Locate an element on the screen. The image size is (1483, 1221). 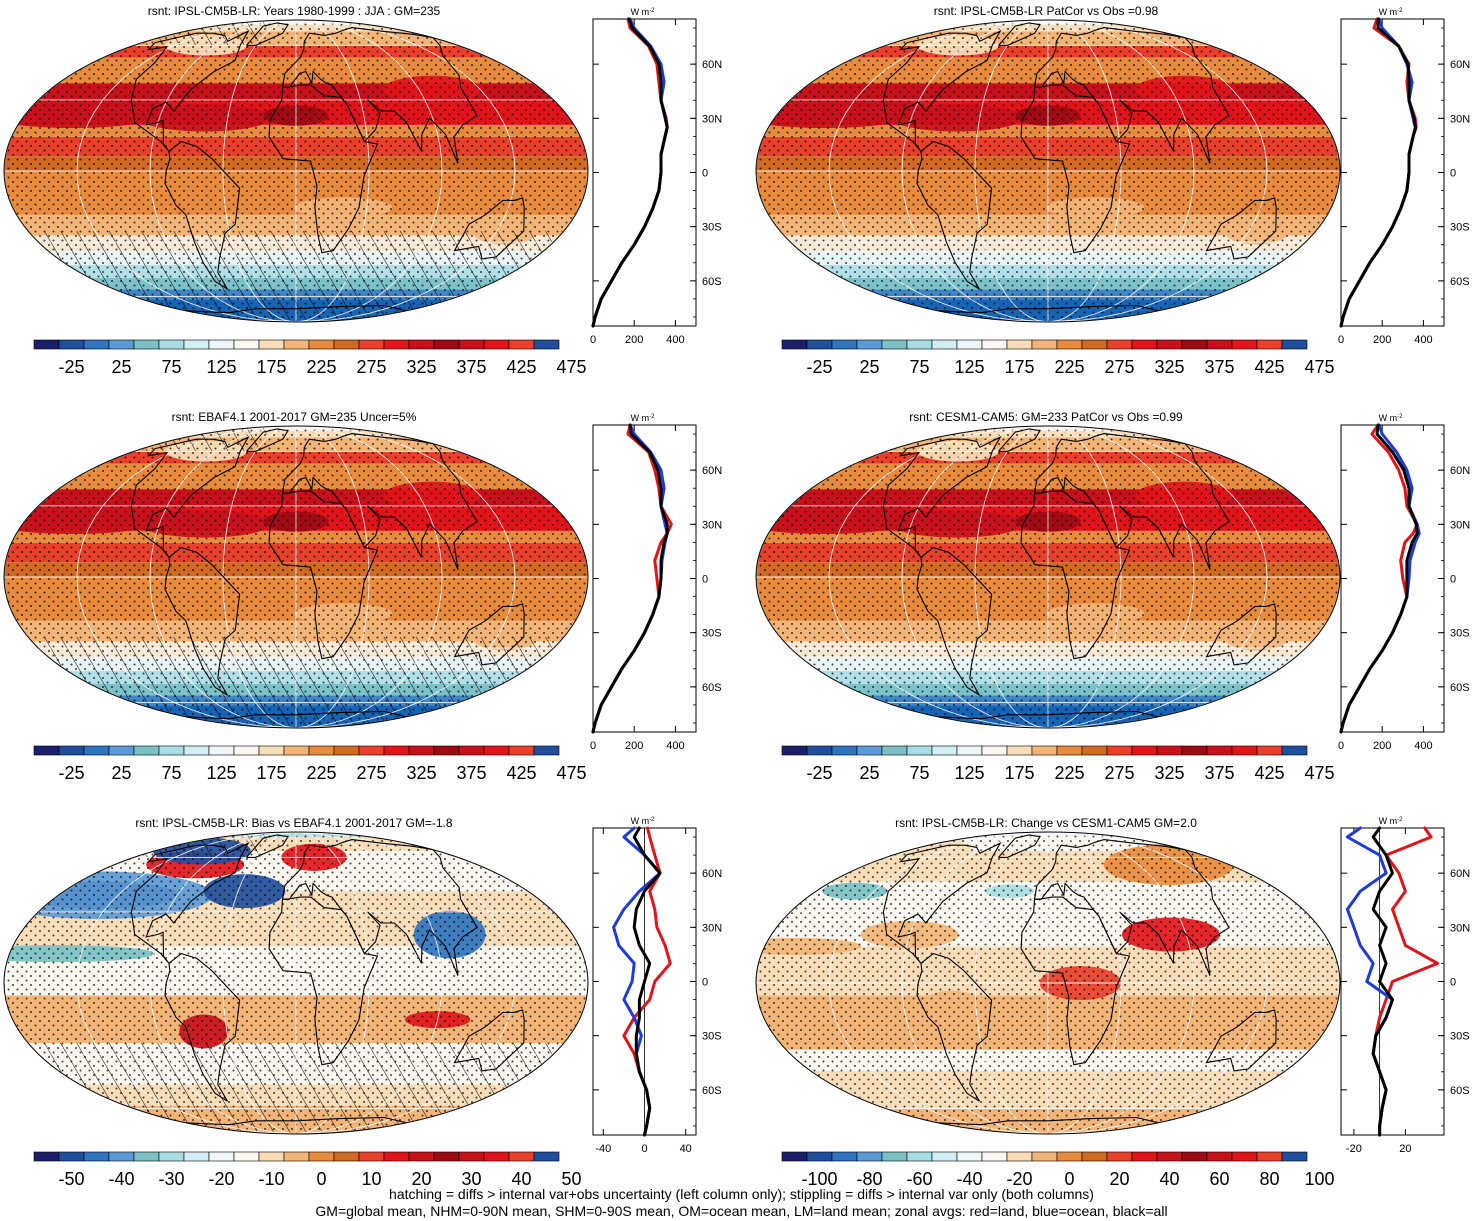
colorbar-label: -80 is located at coordinates (869, 1179).